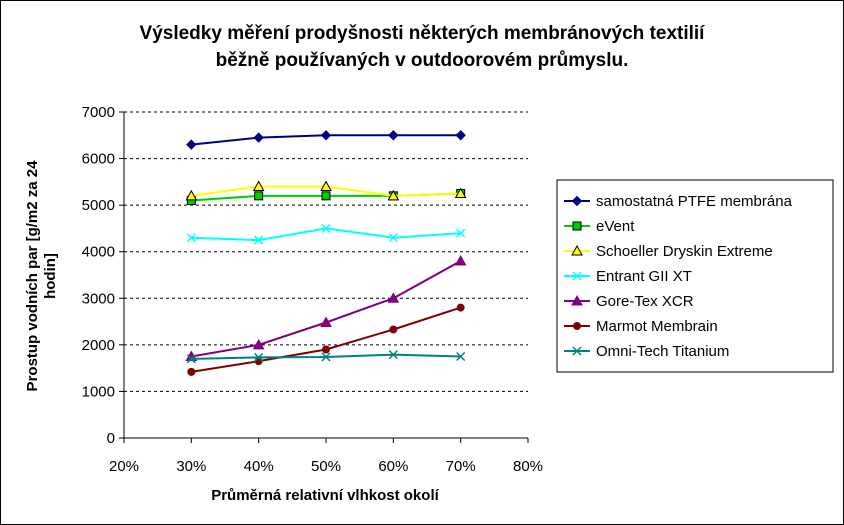 The image size is (844, 525). Describe the element at coordinates (98, 298) in the screenshot. I see `y-tick-label: 3000` at that location.